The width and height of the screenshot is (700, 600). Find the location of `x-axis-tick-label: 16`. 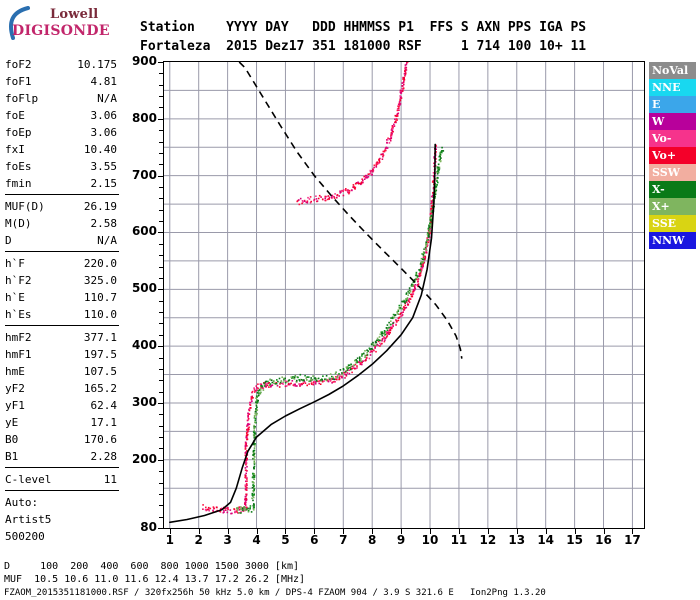

x-axis-tick-label: 16 is located at coordinates (603, 540).